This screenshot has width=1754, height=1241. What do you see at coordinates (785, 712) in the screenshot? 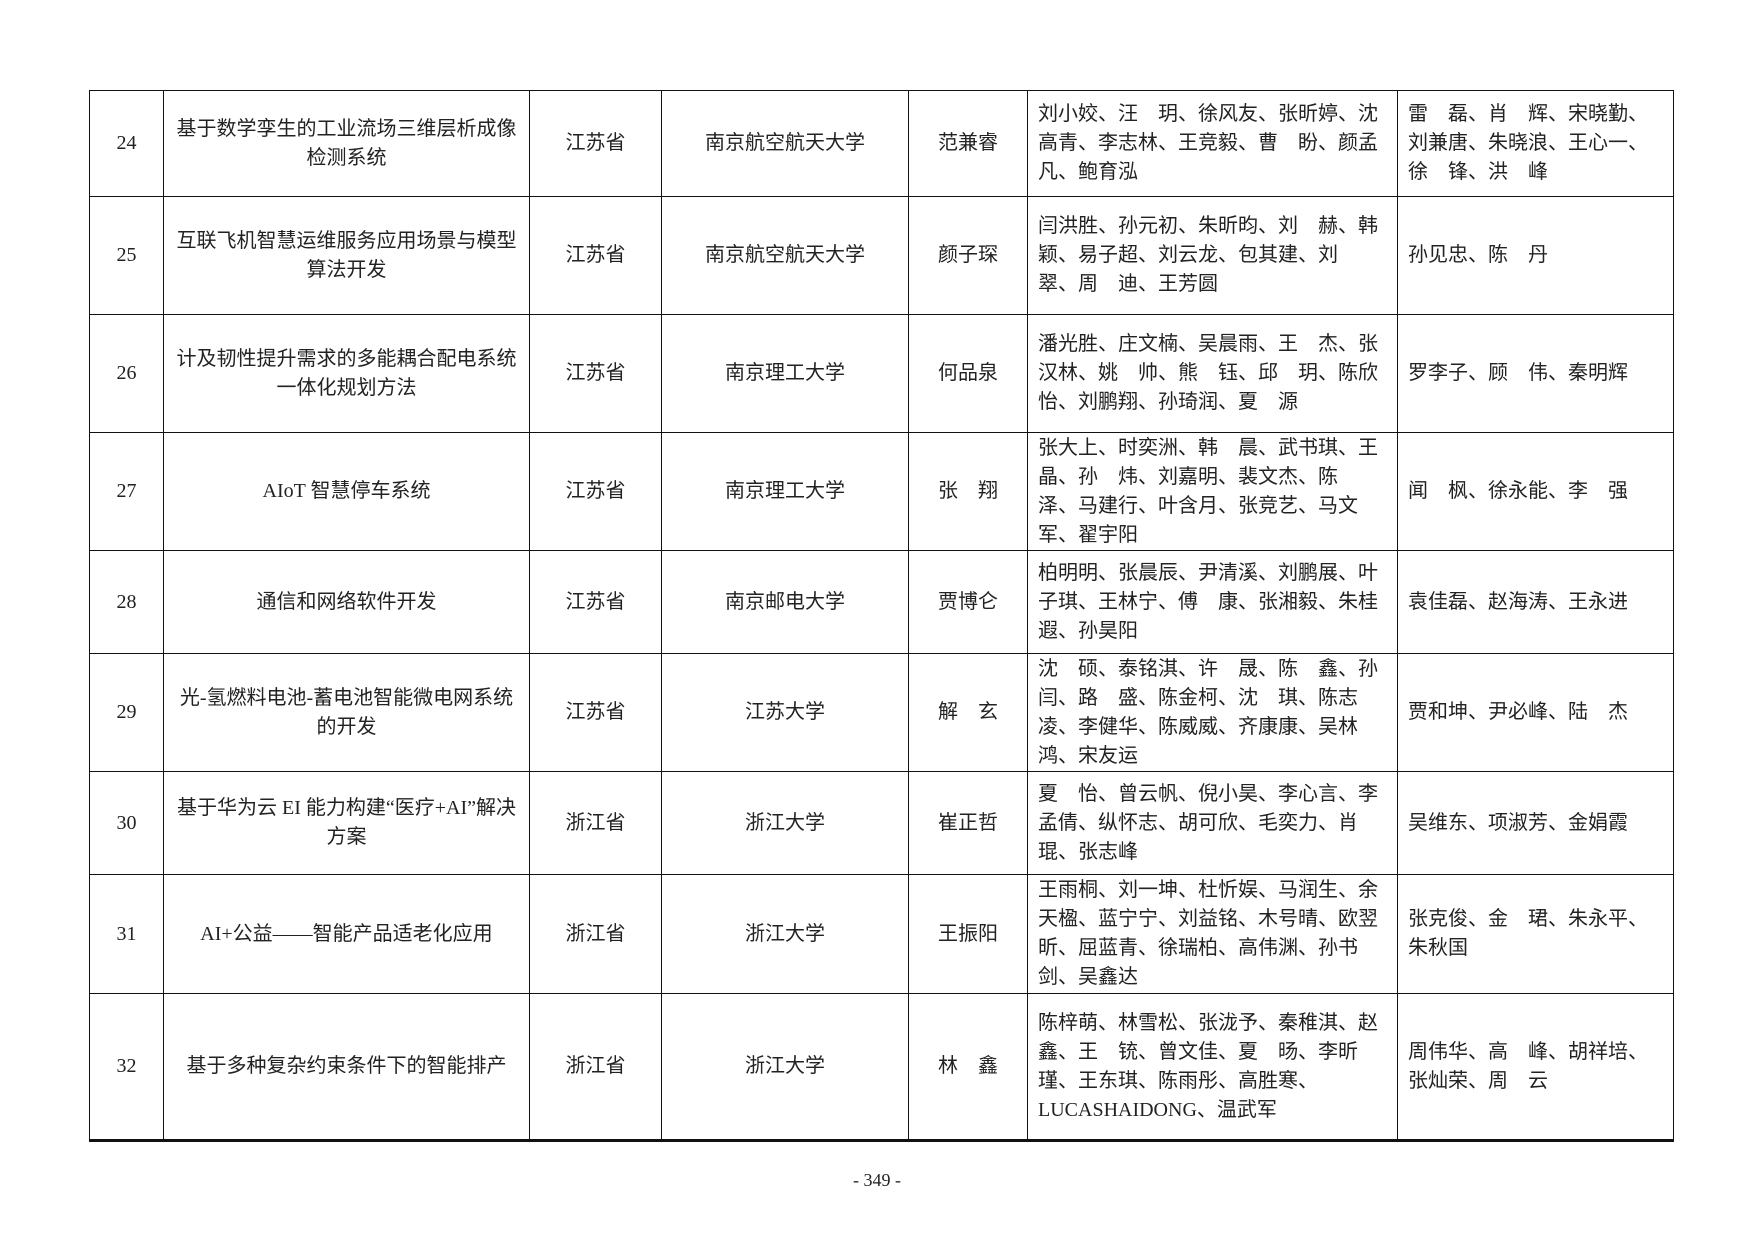
I see `school-cell: 江苏大学` at bounding box center [785, 712].